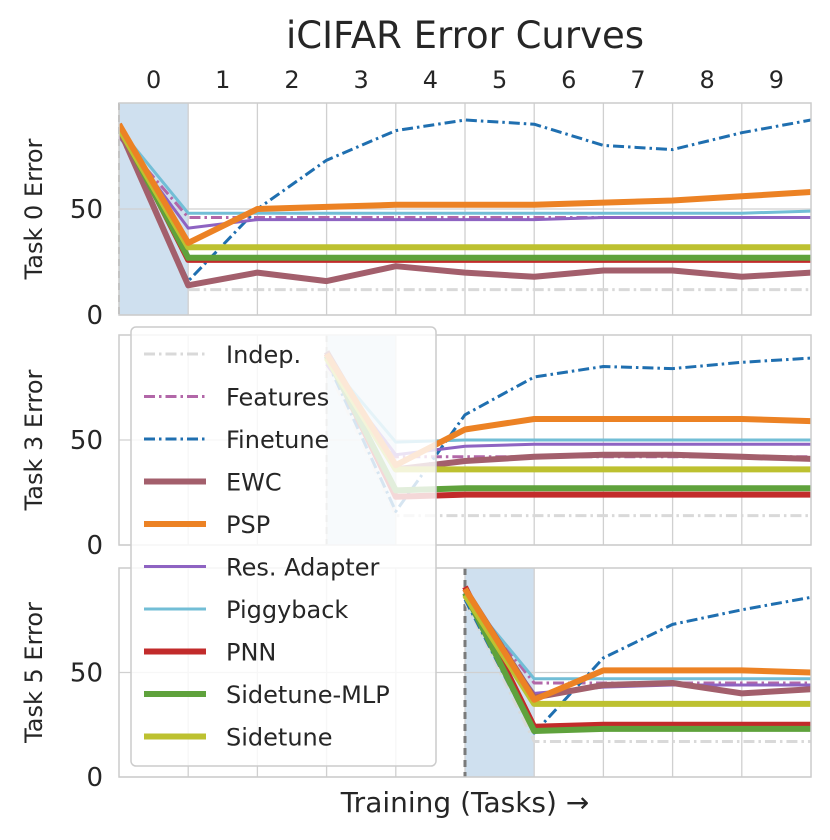  I want to click on legend-entry-finetune: Finetune, so click(236, 440).